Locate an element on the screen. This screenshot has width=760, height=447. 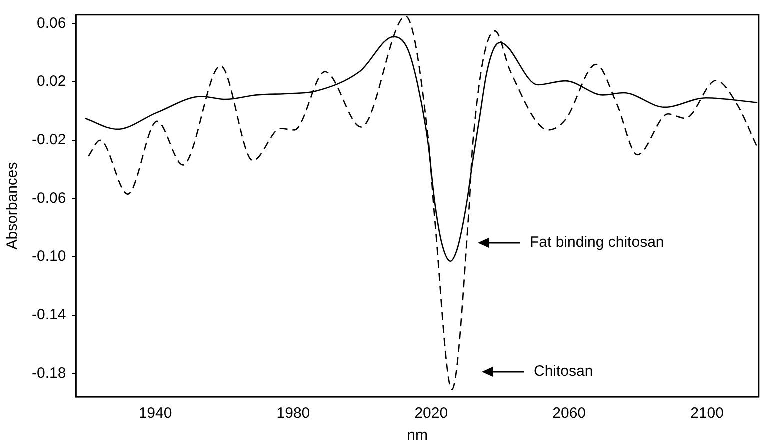
y-tick-label: -0.10 is located at coordinates (49, 257).